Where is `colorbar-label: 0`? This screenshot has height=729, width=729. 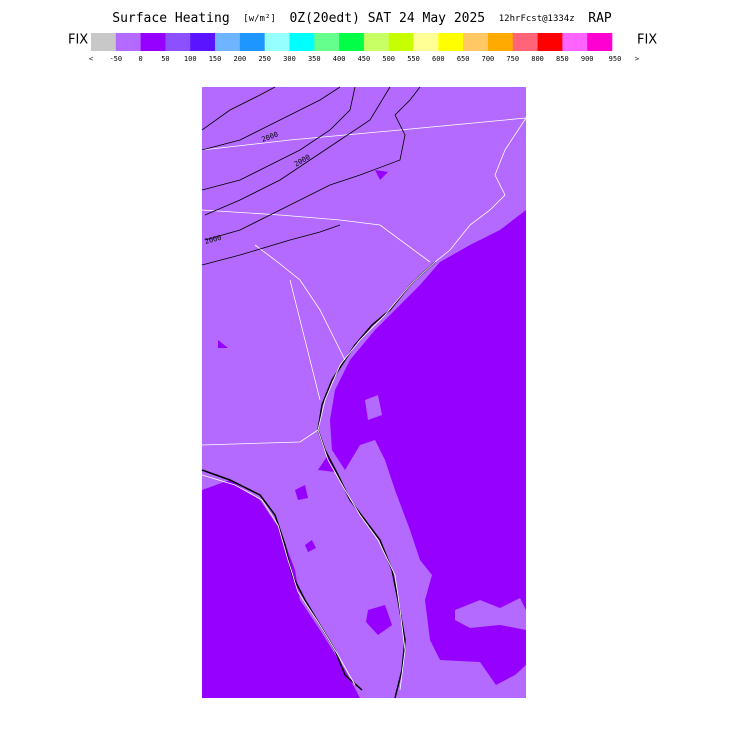
colorbar-label: 0 is located at coordinates (141, 59).